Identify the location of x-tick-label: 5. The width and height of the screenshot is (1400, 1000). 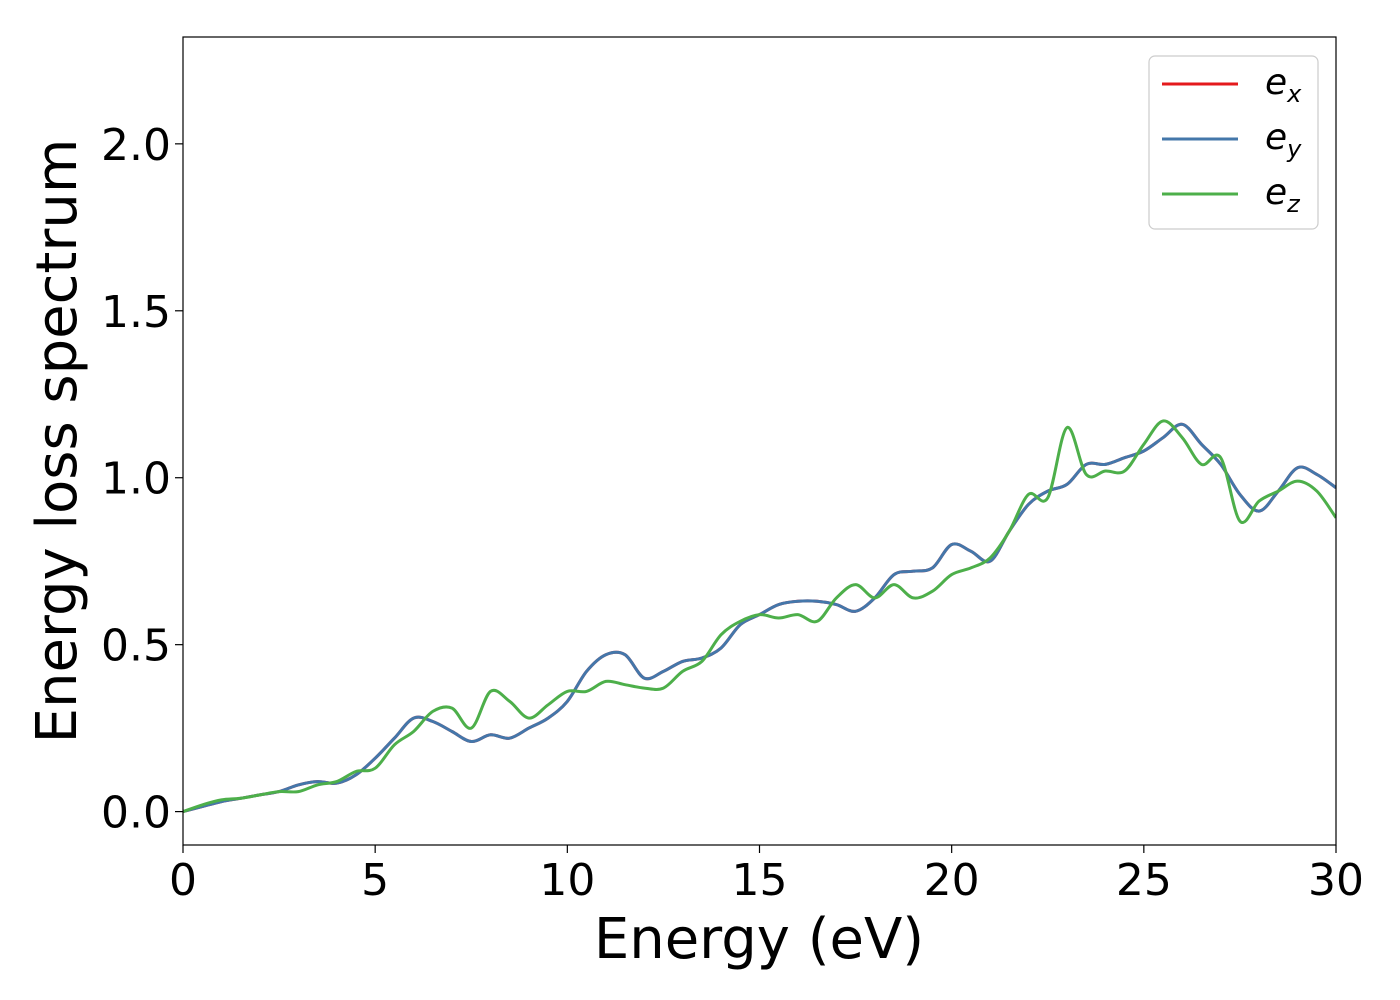
(375, 880).